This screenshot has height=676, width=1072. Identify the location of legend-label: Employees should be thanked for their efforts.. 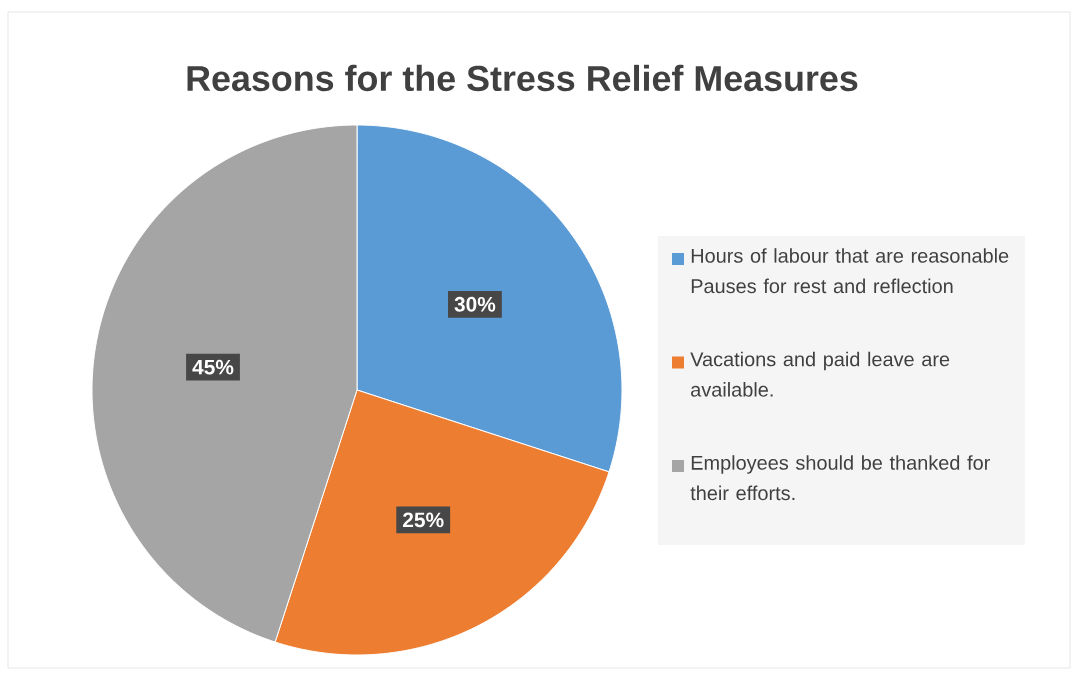
(840, 478).